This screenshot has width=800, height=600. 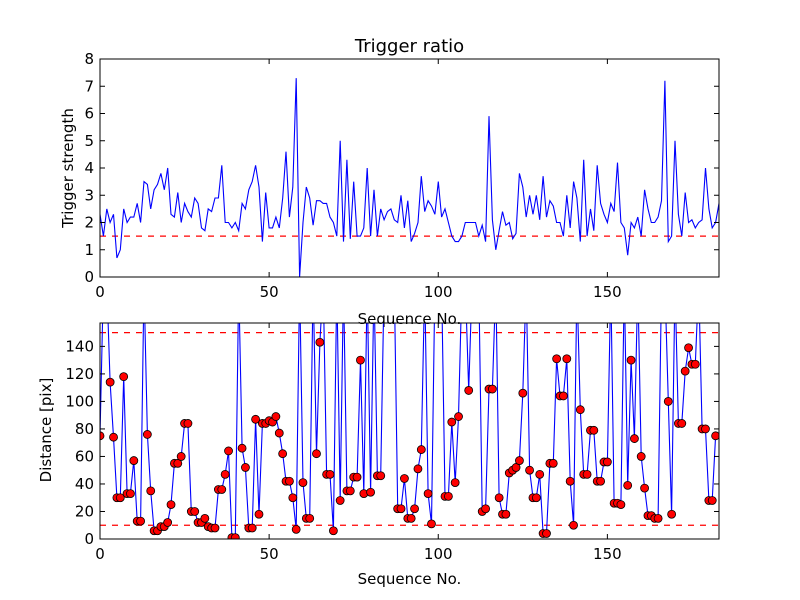 I want to click on x-tick-label: 50, so click(x=269, y=554).